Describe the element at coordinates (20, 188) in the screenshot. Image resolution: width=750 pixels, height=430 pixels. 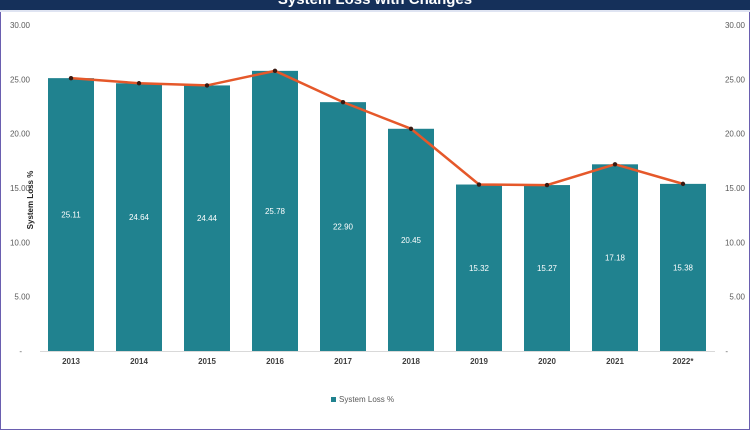
I see `y-tick-left: 15.00` at that location.